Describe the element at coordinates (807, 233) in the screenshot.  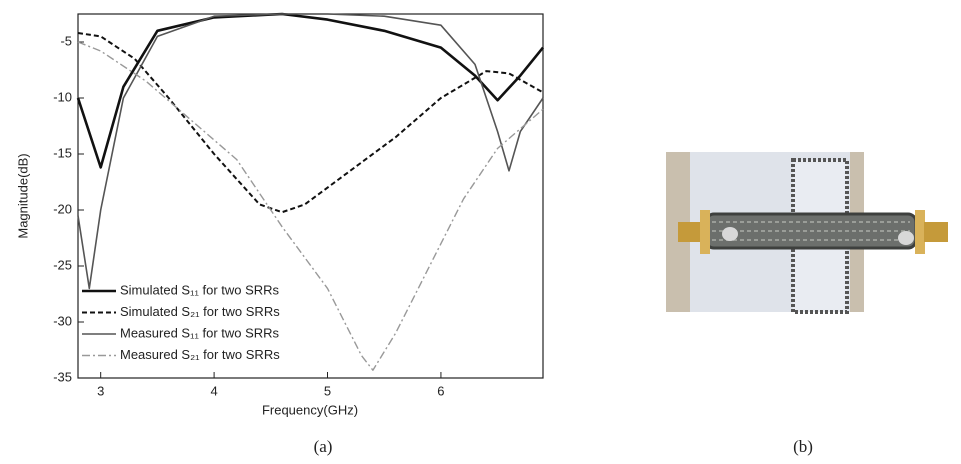
I see `prototype-photo` at that location.